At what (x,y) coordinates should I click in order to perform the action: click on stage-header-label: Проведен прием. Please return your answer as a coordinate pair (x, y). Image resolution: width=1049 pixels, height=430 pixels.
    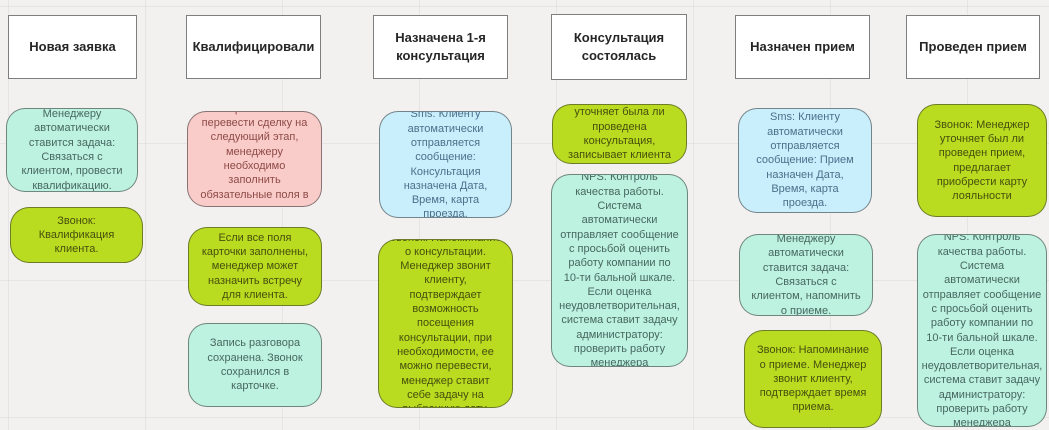
    Looking at the image, I should click on (973, 47).